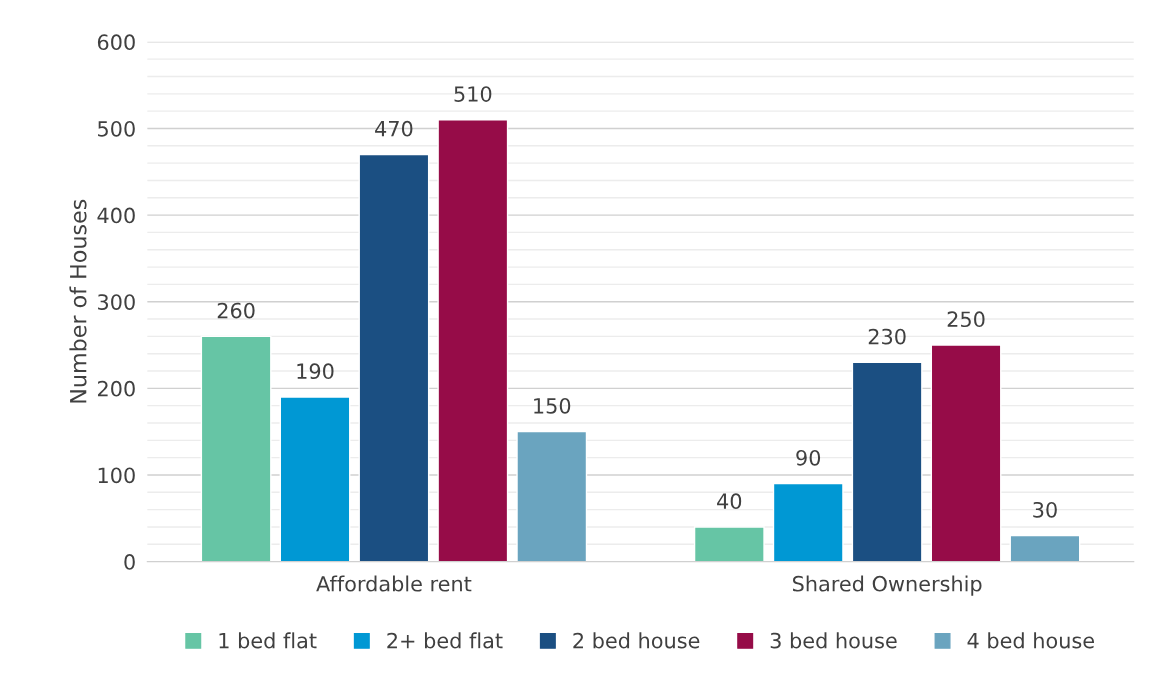 This screenshot has height=675, width=1151. What do you see at coordinates (636, 640) in the screenshot?
I see `legend-label: 2 bed house` at bounding box center [636, 640].